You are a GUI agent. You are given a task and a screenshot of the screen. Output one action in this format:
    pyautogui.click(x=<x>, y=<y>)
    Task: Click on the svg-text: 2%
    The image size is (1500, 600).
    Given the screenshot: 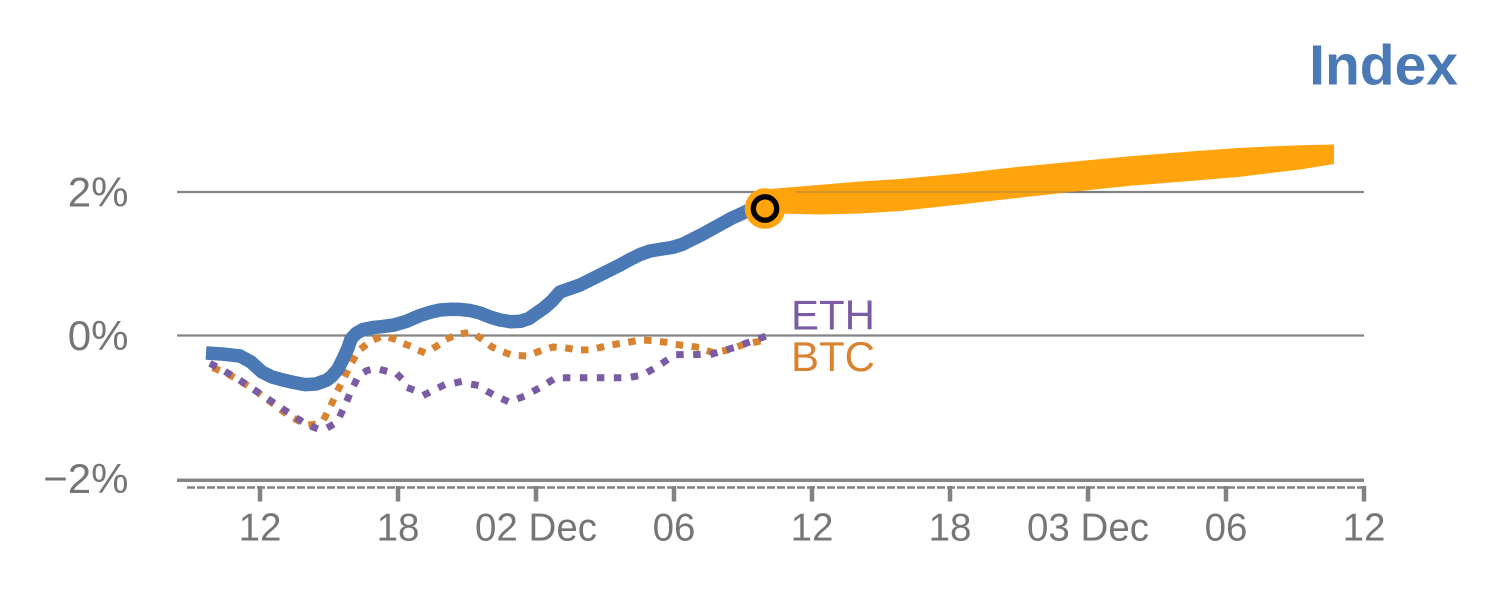 What is the action you would take?
    pyautogui.click(x=98, y=191)
    